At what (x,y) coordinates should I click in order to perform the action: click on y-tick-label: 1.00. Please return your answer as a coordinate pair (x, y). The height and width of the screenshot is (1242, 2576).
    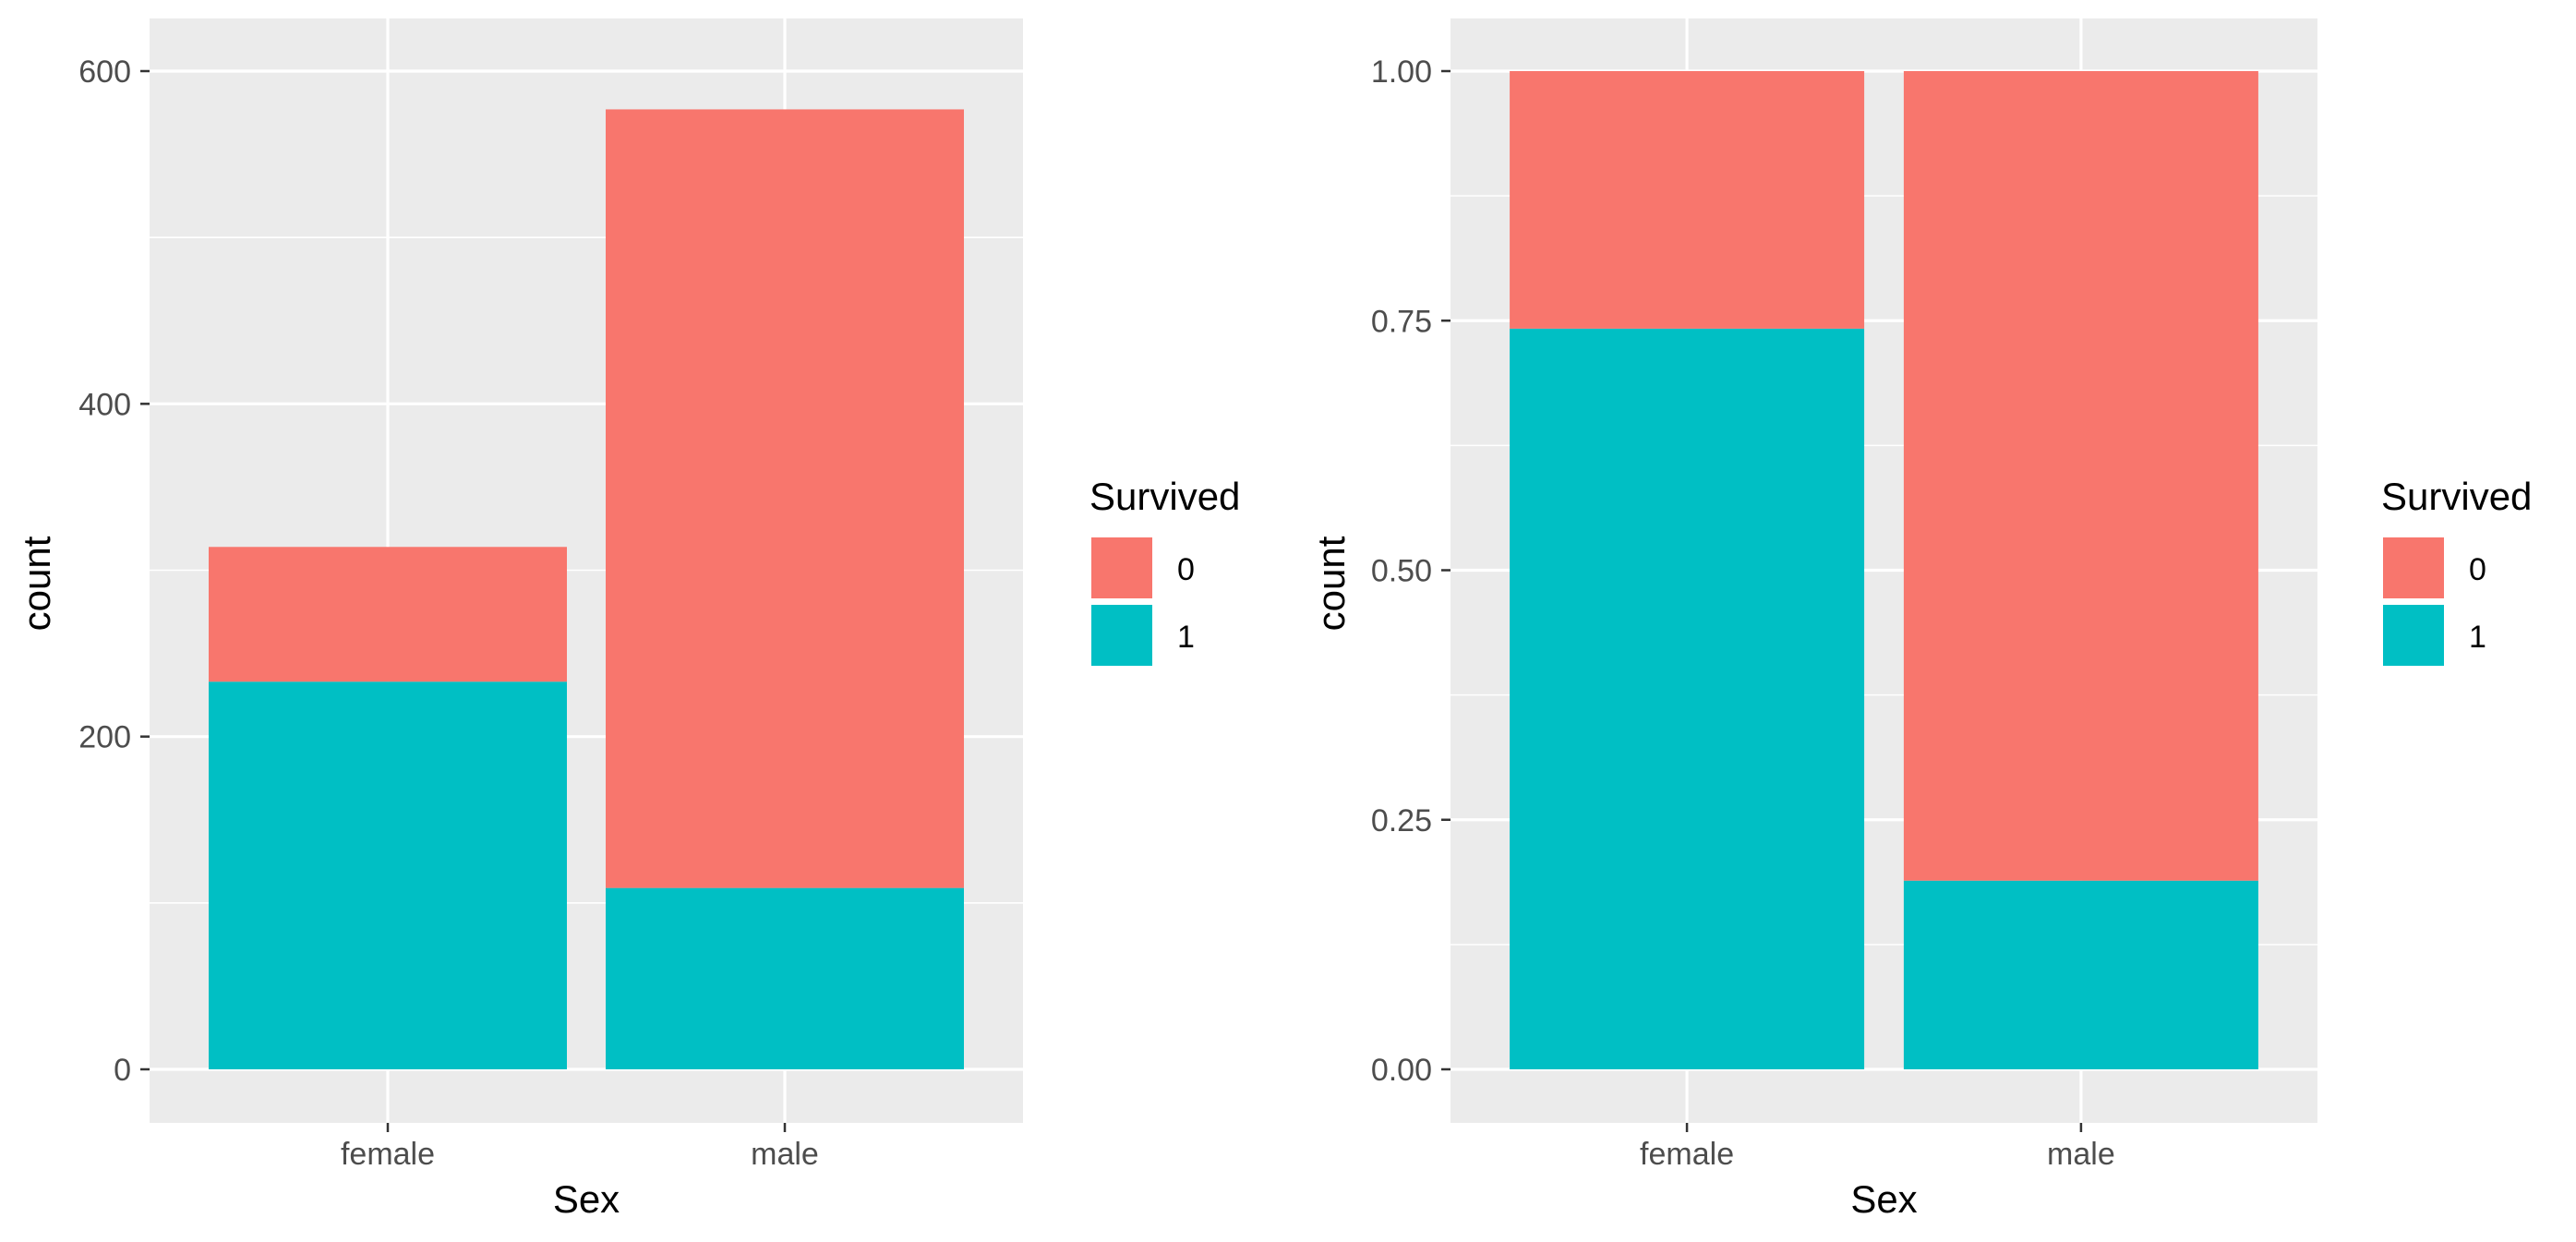
    Looking at the image, I should click on (1401, 72).